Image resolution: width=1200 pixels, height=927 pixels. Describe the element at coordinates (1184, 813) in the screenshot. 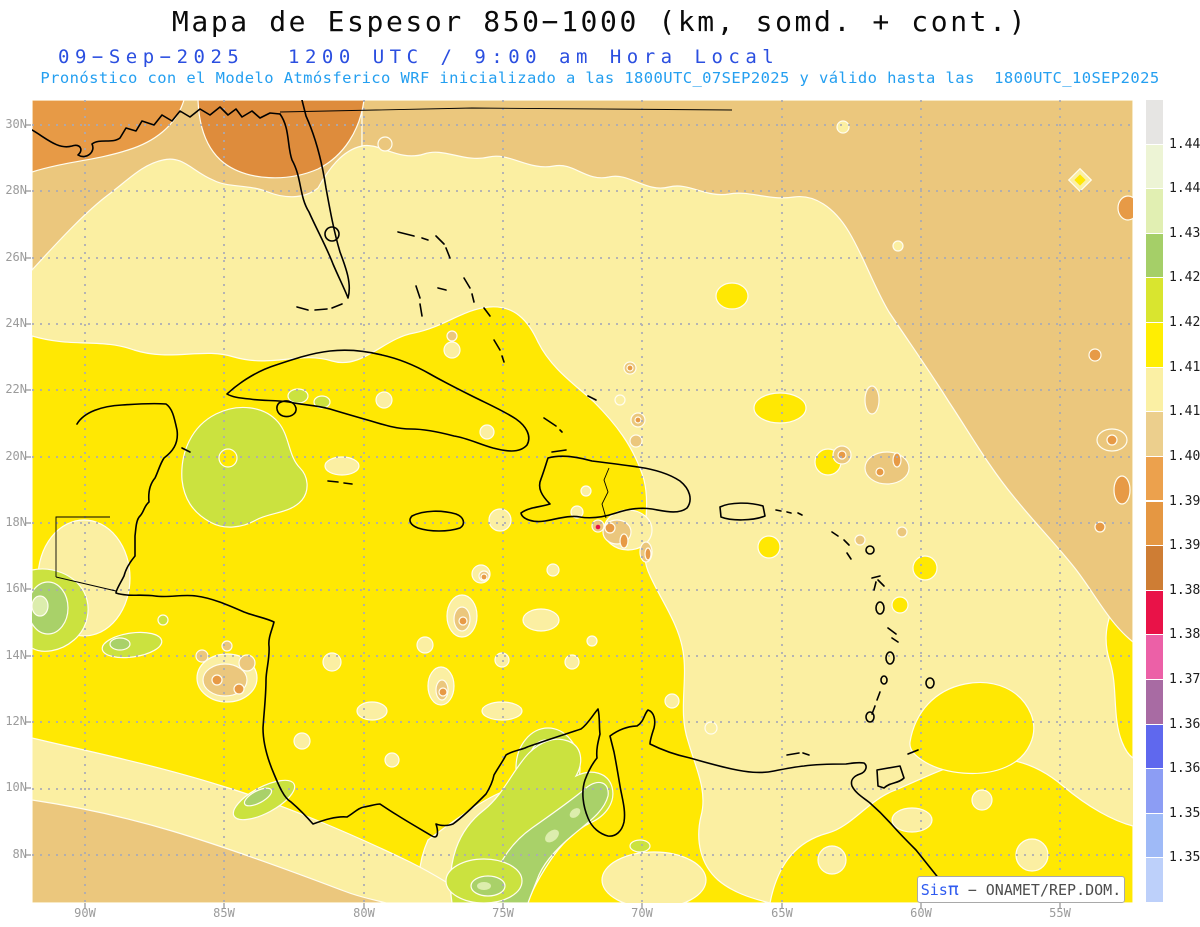

I see `legend-label: 1.356` at that location.